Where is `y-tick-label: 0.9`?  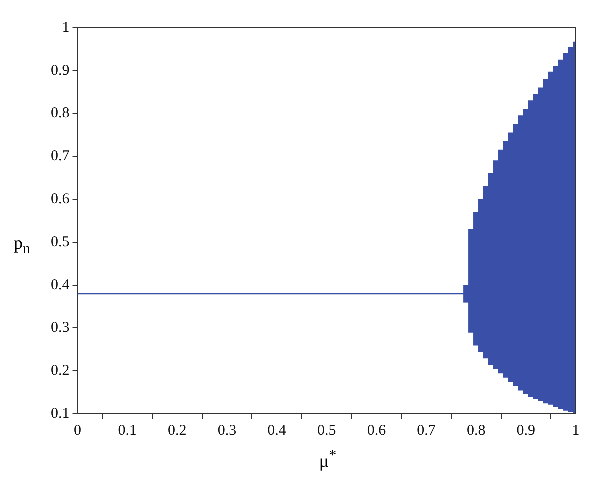
y-tick-label: 0.9 is located at coordinates (60, 70).